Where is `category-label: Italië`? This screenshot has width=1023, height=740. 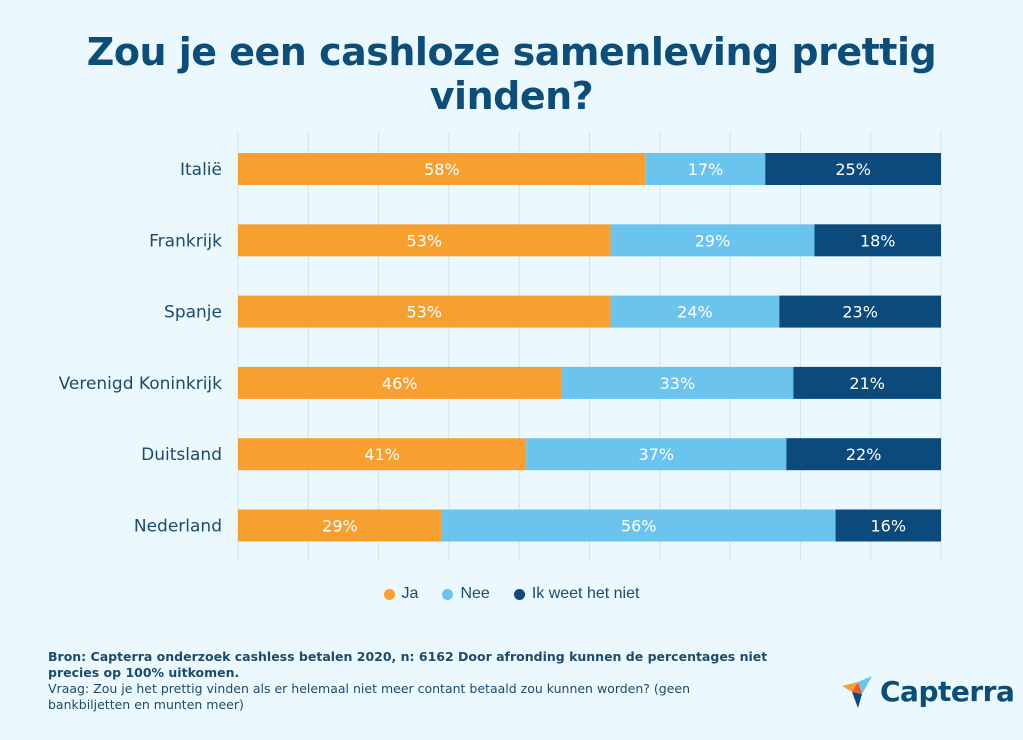
category-label: Italië is located at coordinates (201, 170).